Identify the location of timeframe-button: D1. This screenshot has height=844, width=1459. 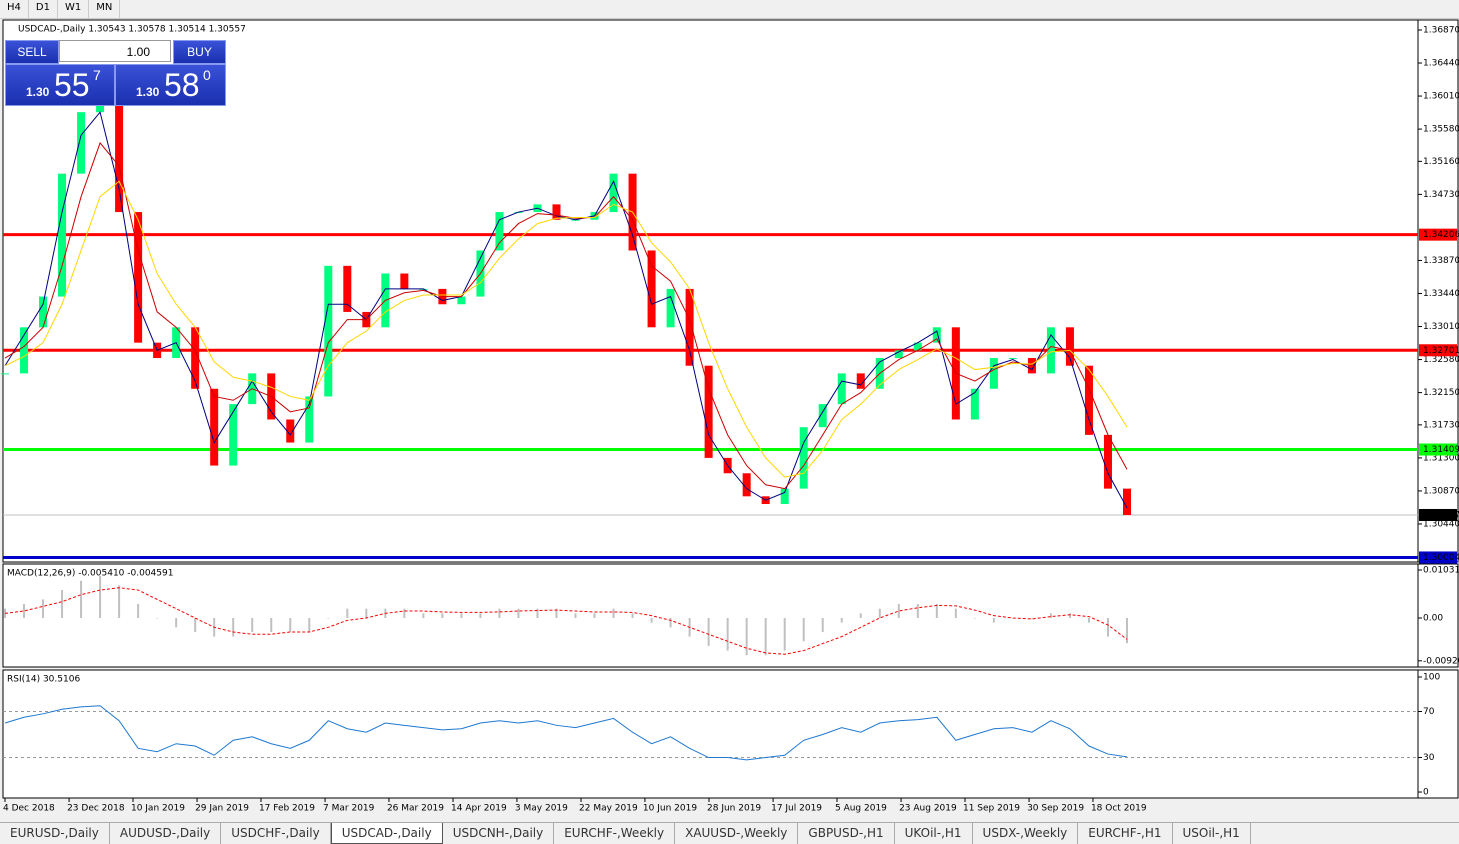
(43, 9).